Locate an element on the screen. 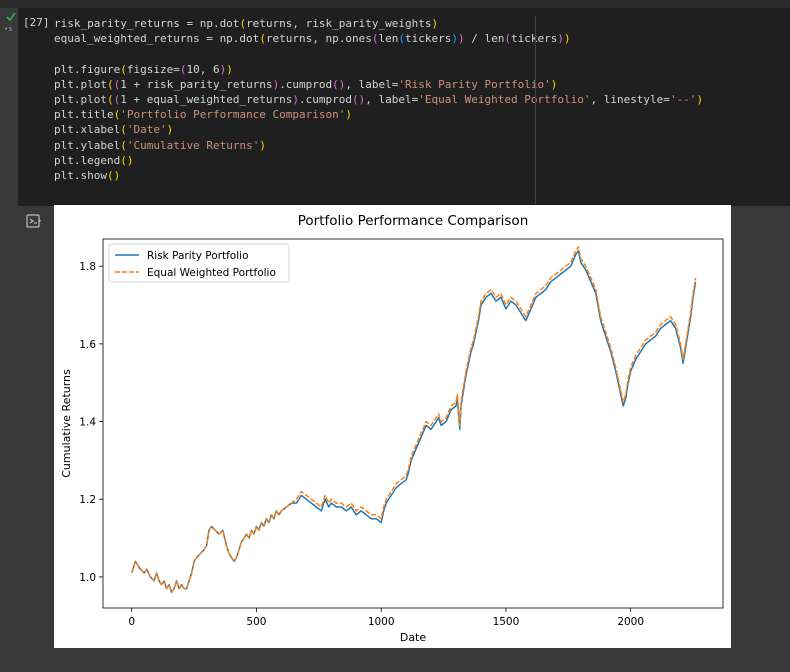  code-line: plt.xlabel('Date') is located at coordinates (378, 129).